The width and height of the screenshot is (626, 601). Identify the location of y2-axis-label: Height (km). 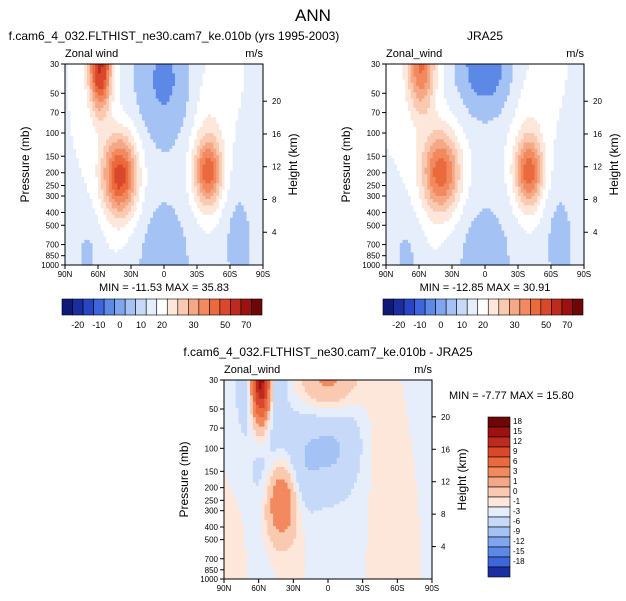
(293, 164).